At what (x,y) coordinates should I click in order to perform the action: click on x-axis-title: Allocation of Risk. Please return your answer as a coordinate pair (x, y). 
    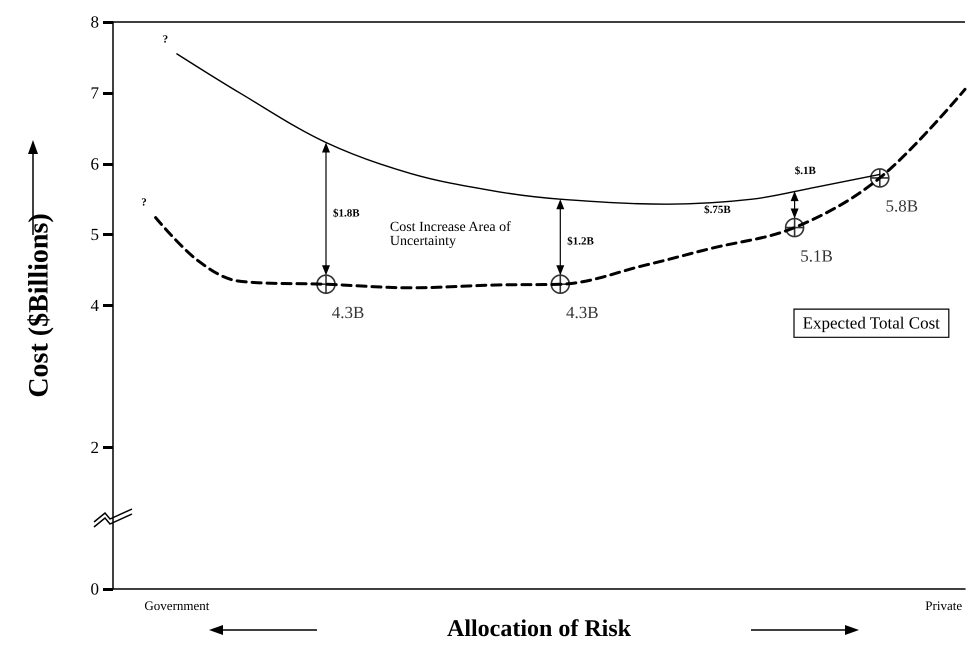
    Looking at the image, I should click on (539, 629).